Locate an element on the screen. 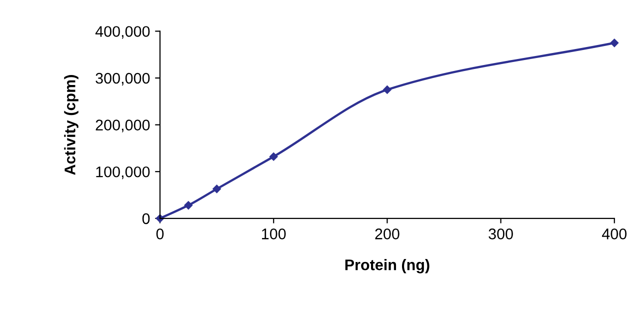  y-axis-title: Activity (cpm) is located at coordinates (71, 125).